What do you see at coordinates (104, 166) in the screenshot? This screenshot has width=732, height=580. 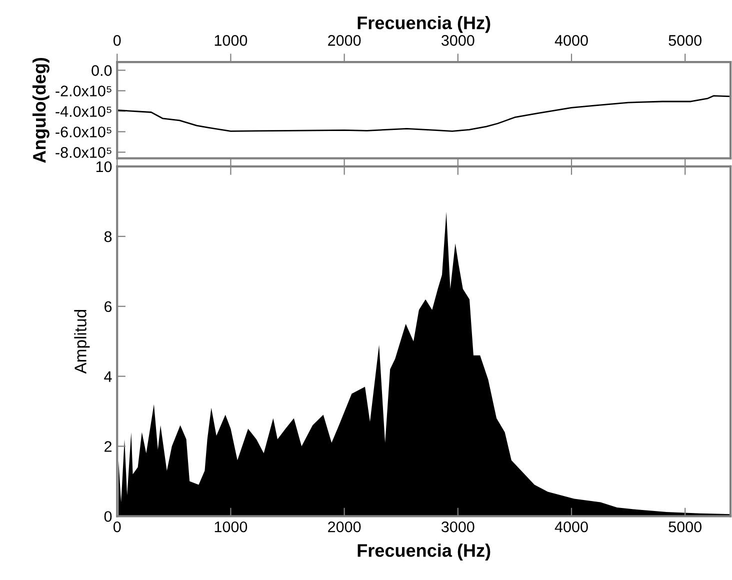 I see `y-tick-label: 10` at bounding box center [104, 166].